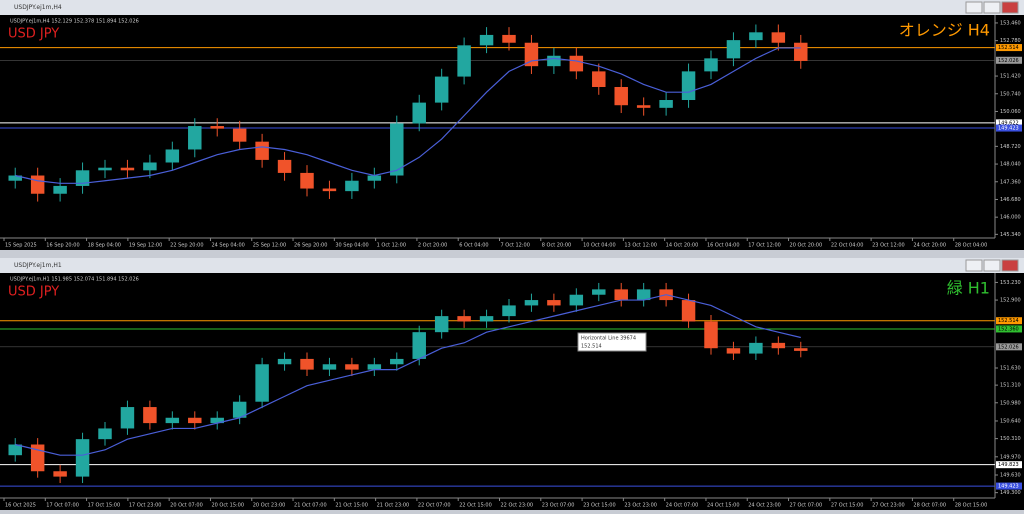 This screenshot has height=514, width=1024. What do you see at coordinates (971, 246) in the screenshot?
I see `x-tick-label: 28 Oct 04:00` at bounding box center [971, 246].